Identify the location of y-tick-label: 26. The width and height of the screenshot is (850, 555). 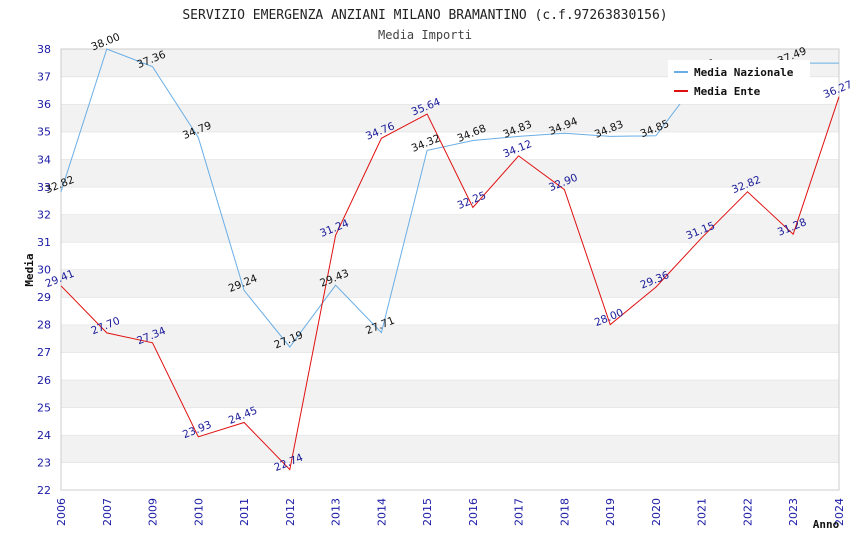
(44, 380).